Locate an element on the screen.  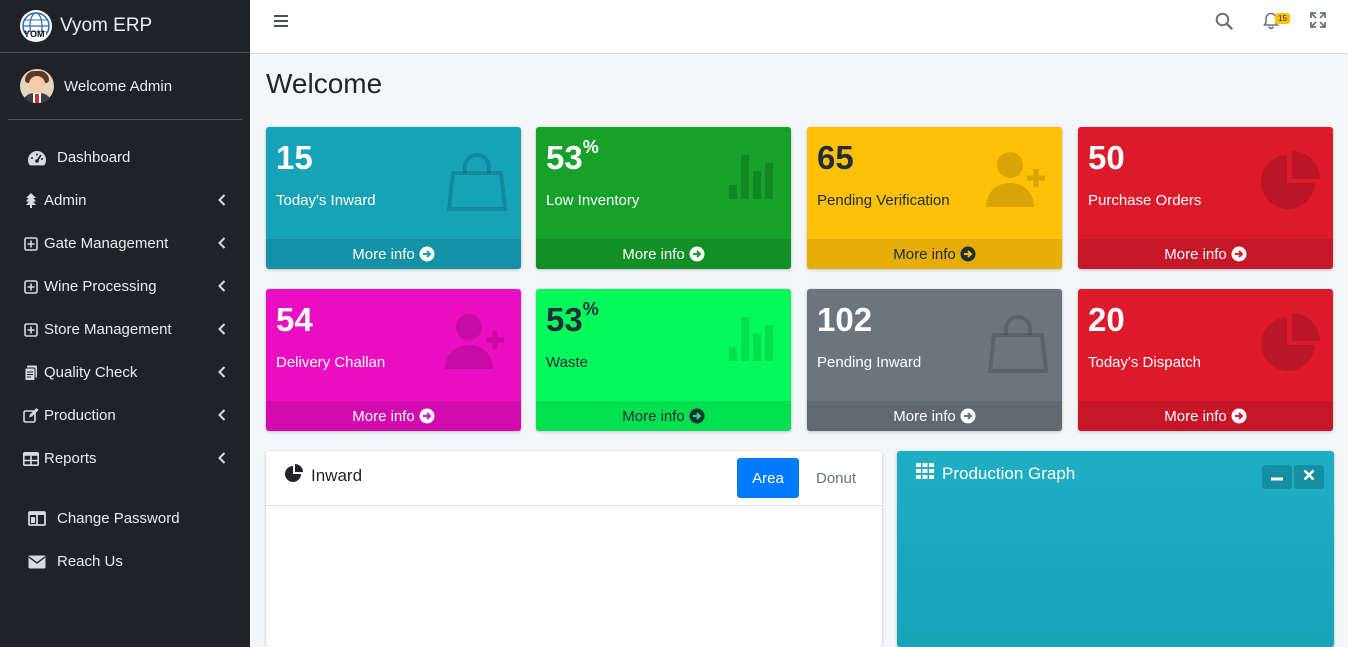
box-value: 20 is located at coordinates (1106, 319).